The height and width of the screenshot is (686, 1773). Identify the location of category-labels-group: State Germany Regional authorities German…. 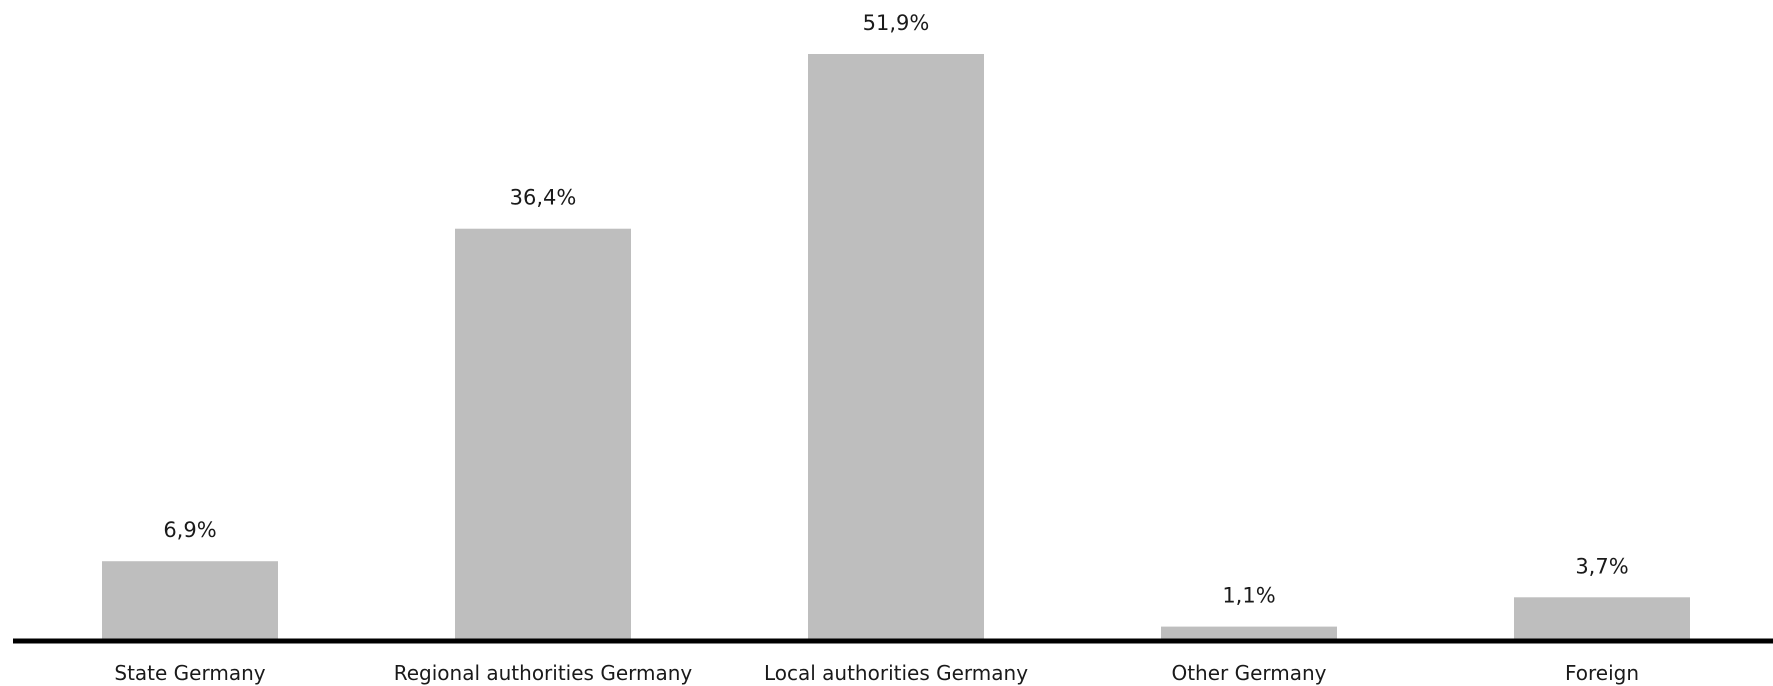
(876, 673).